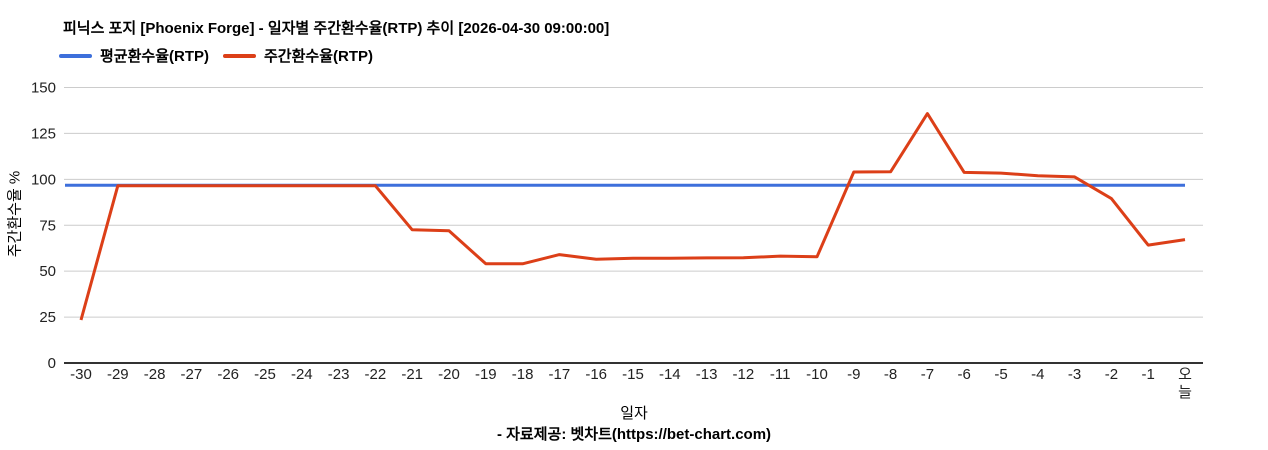 Image resolution: width=1268 pixels, height=450 pixels. What do you see at coordinates (318, 56) in the screenshot?
I see `legend-label-weekly-rtp: 주간환수율(RTP)` at bounding box center [318, 56].